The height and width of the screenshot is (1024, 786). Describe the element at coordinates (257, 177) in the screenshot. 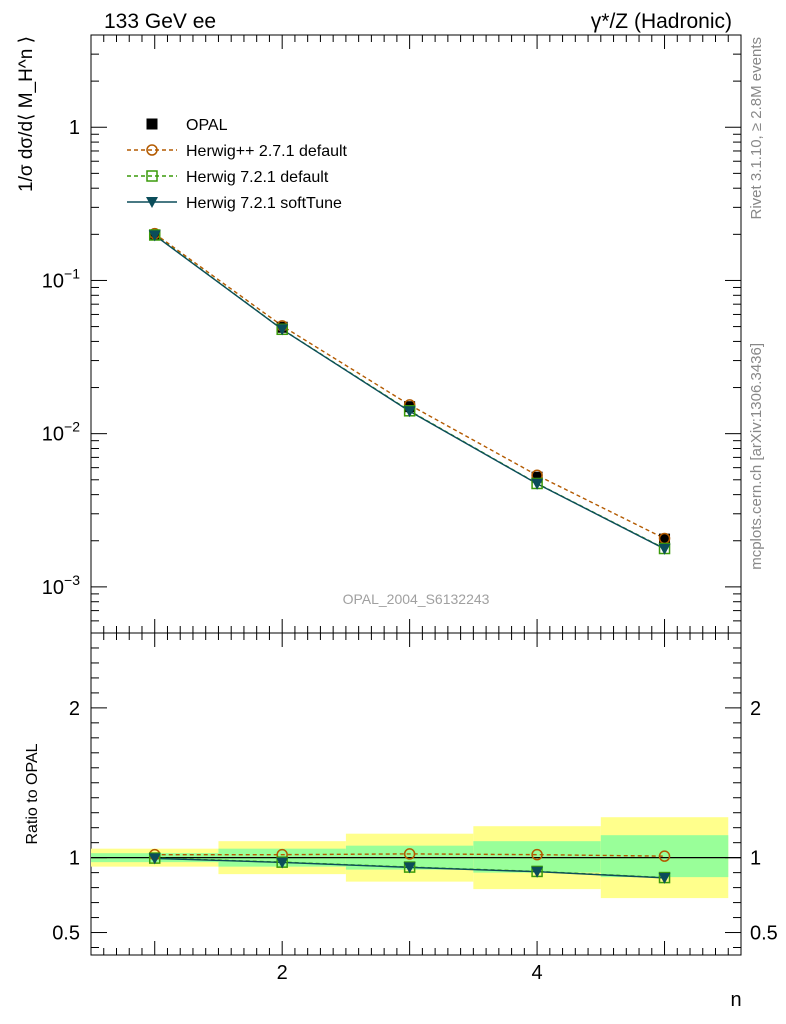

I see `legend-label: Herwig 7.2.1 default` at that location.